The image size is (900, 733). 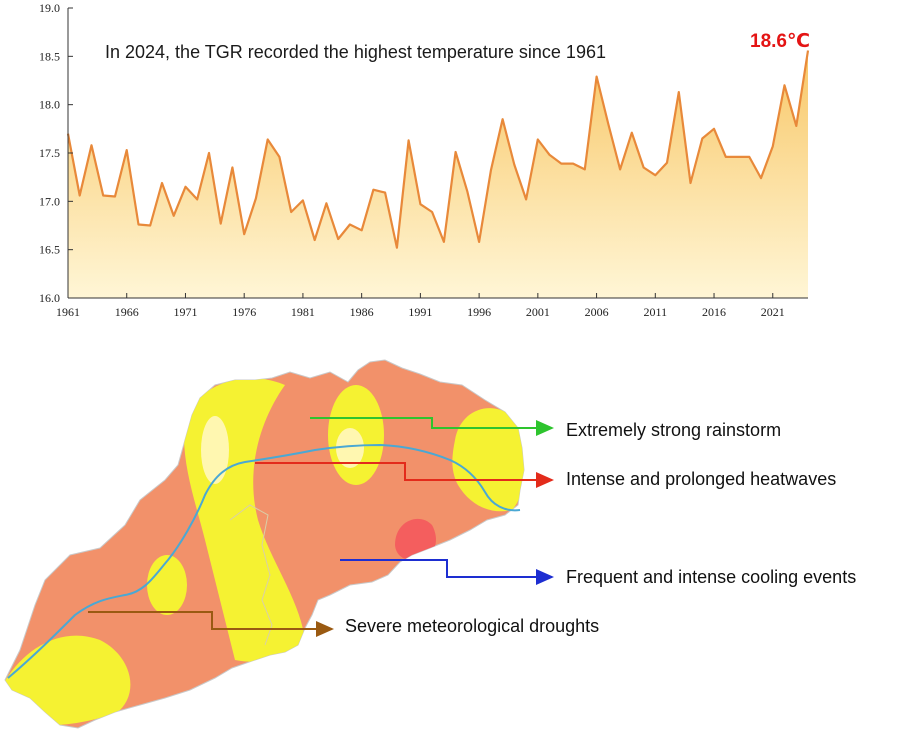 I want to click on x-tick-label: 2006, so click(x=597, y=312).